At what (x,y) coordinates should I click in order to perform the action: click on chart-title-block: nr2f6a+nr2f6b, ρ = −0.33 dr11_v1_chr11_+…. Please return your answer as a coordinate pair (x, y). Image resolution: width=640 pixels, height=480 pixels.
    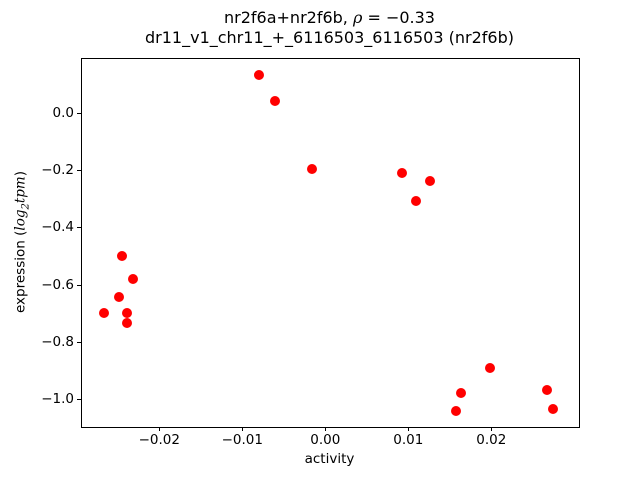
    Looking at the image, I should click on (329, 28).